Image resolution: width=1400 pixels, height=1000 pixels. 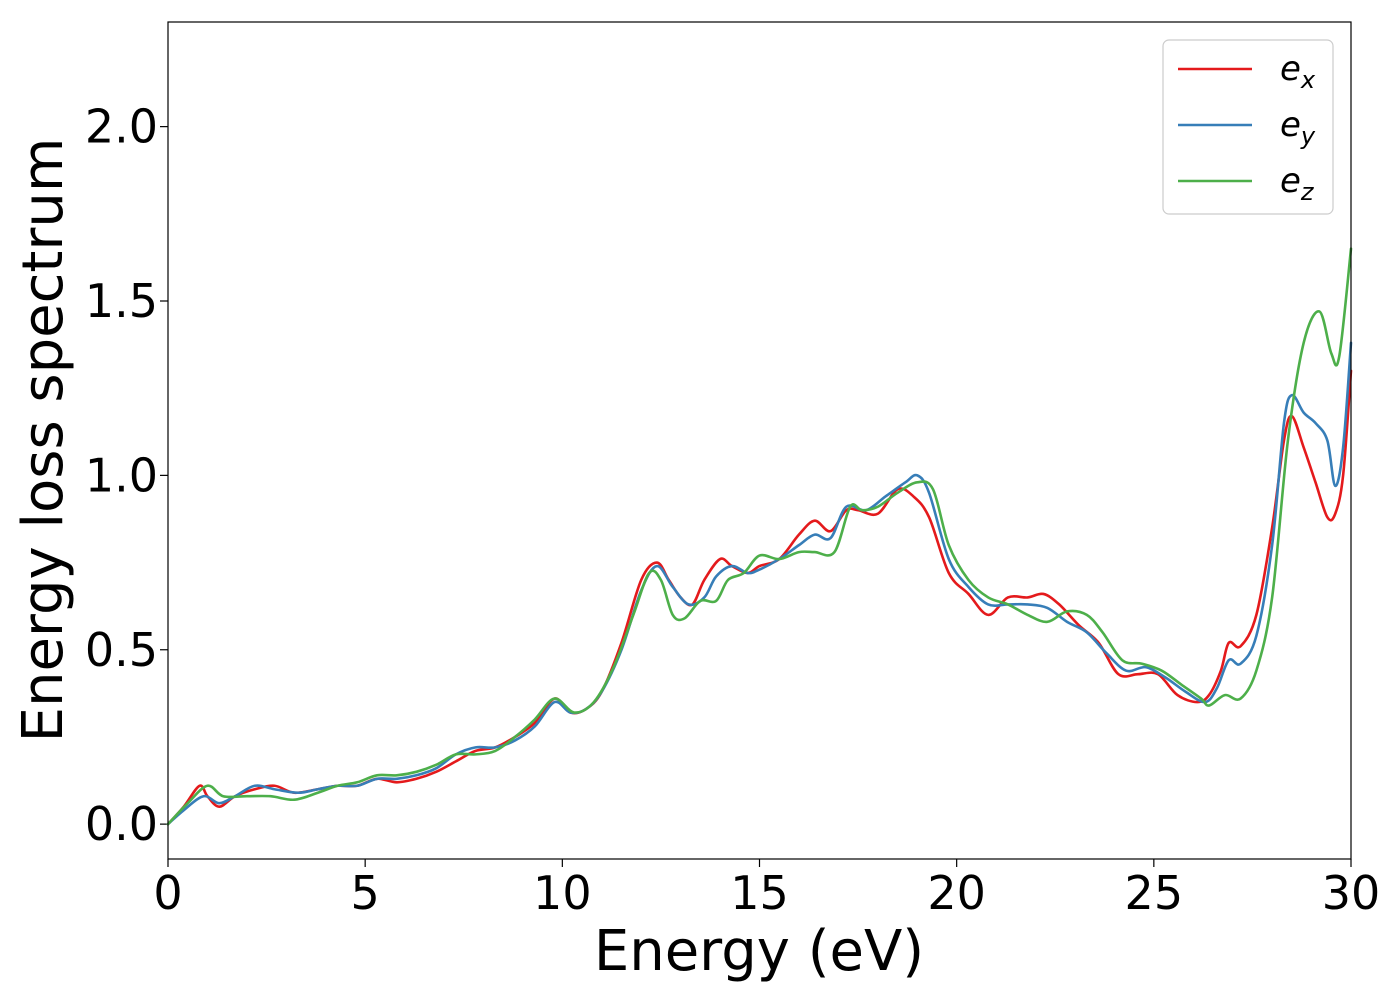 What do you see at coordinates (121, 127) in the screenshot?
I see `y-tick-label: 2.0` at bounding box center [121, 127].